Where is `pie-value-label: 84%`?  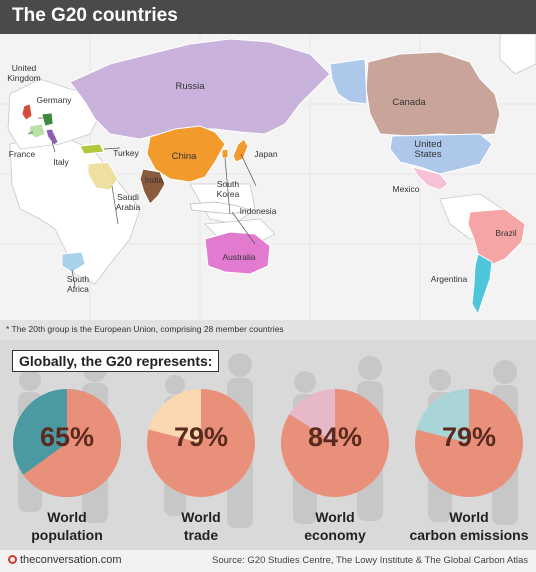 pie-value-label: 84% is located at coordinates (335, 437).